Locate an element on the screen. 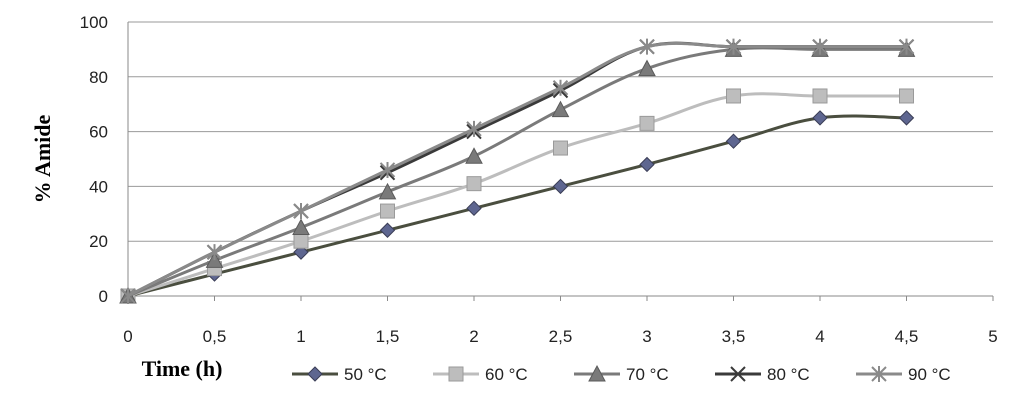 The image size is (1024, 420). legend-label: 80 °C is located at coordinates (788, 374).